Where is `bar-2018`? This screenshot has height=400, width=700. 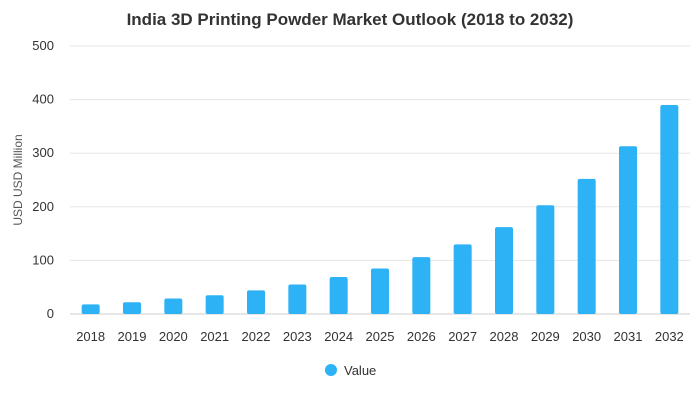 bar-2018 is located at coordinates (90, 309).